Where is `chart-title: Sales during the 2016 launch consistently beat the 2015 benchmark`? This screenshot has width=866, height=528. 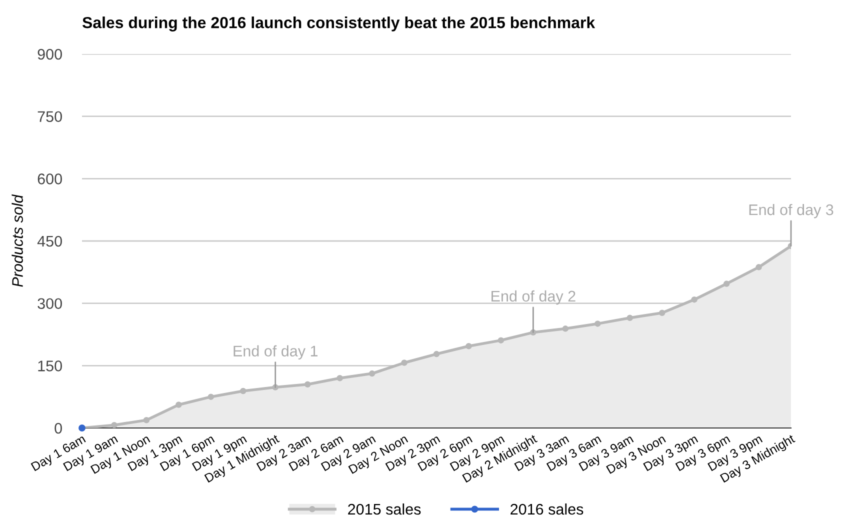 chart-title: Sales during the 2016 launch consistently beat the 2015 benchmark is located at coordinates (339, 24).